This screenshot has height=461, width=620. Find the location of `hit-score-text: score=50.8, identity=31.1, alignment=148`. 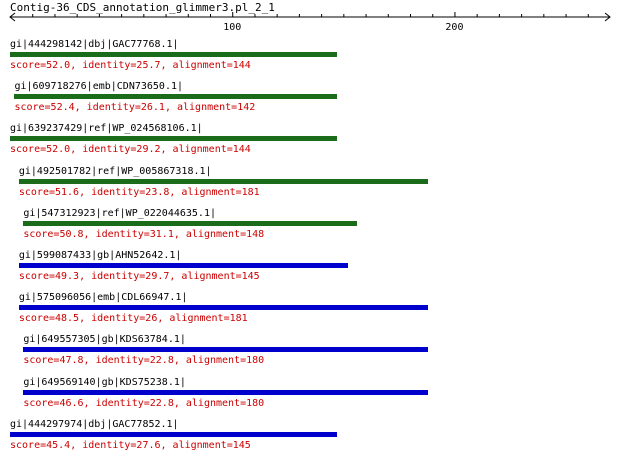

hit-score-text: score=50.8, identity=31.1, alignment=148 is located at coordinates (144, 234).